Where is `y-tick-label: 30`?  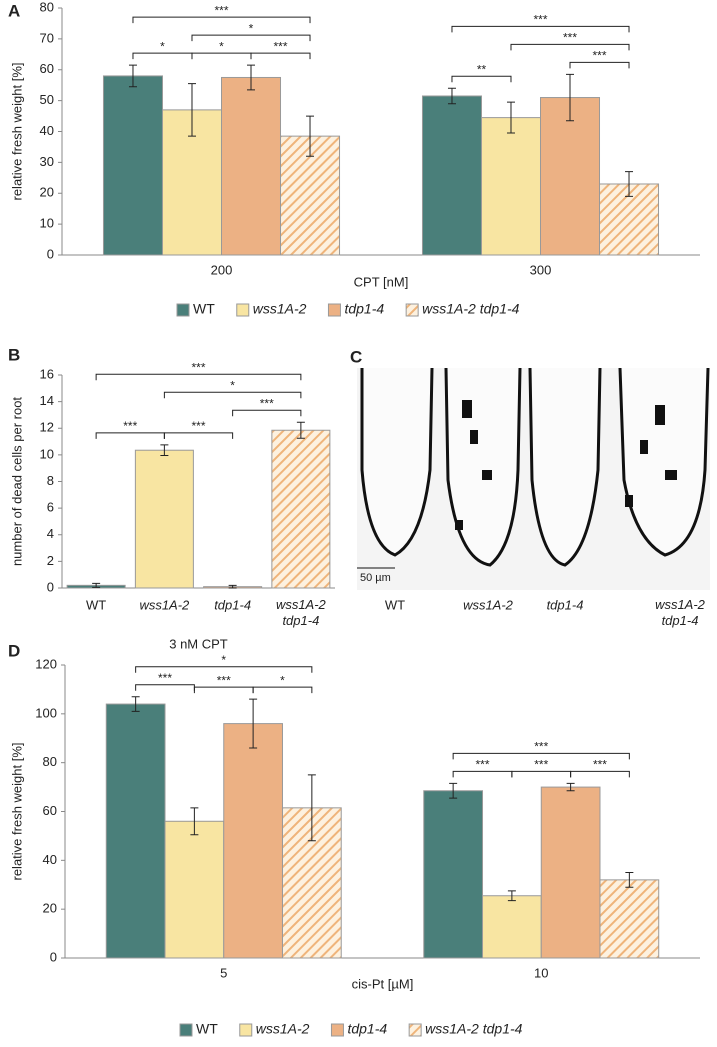 y-tick-label: 30 is located at coordinates (47, 161).